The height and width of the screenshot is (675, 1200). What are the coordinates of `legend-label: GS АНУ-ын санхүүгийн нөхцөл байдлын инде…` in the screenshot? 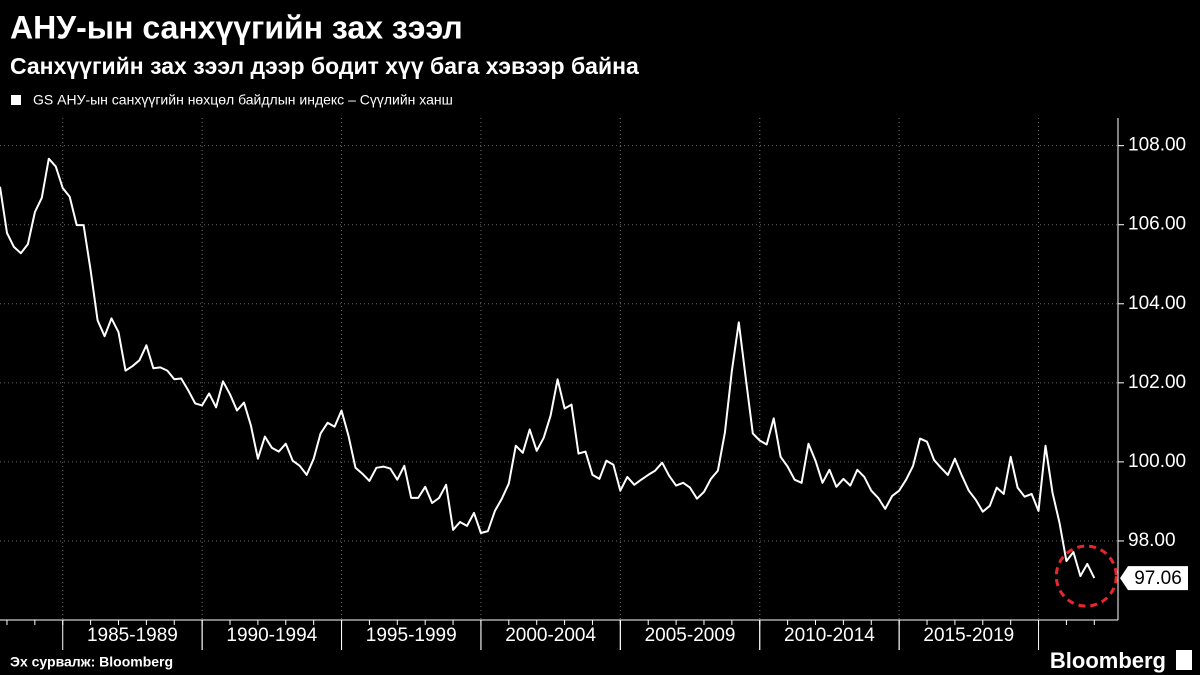 It's located at (243, 100).